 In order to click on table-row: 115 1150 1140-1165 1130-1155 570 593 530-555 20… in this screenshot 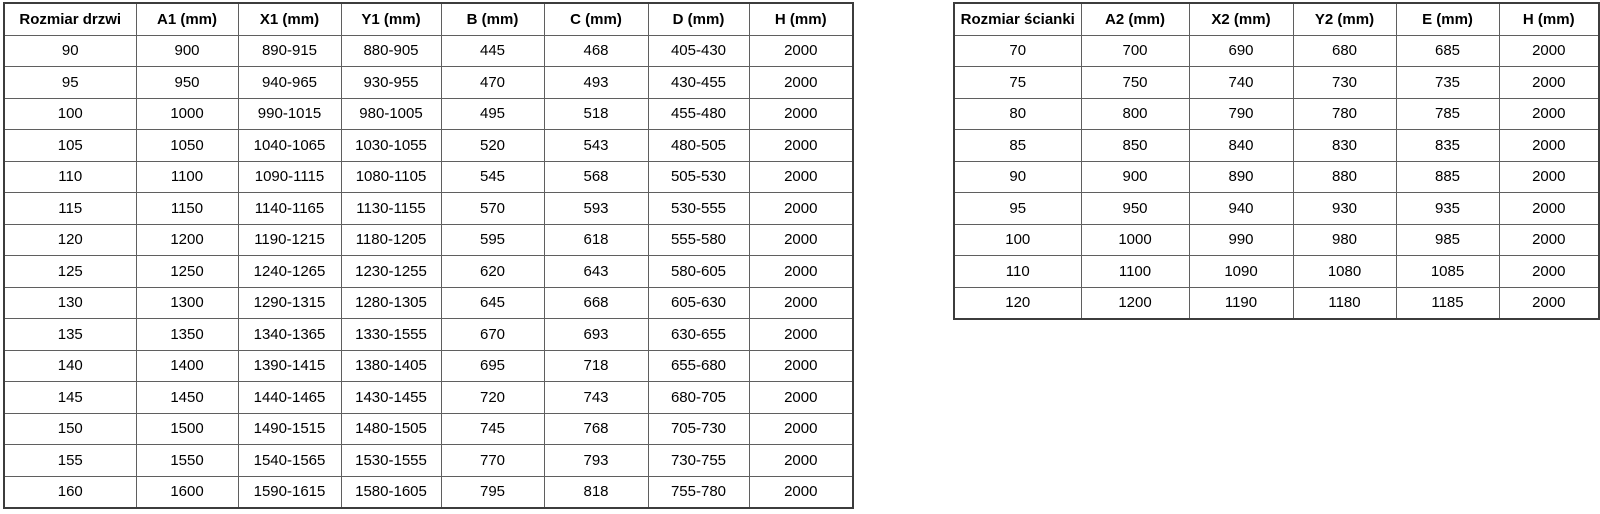, I will do `click(428, 208)`.